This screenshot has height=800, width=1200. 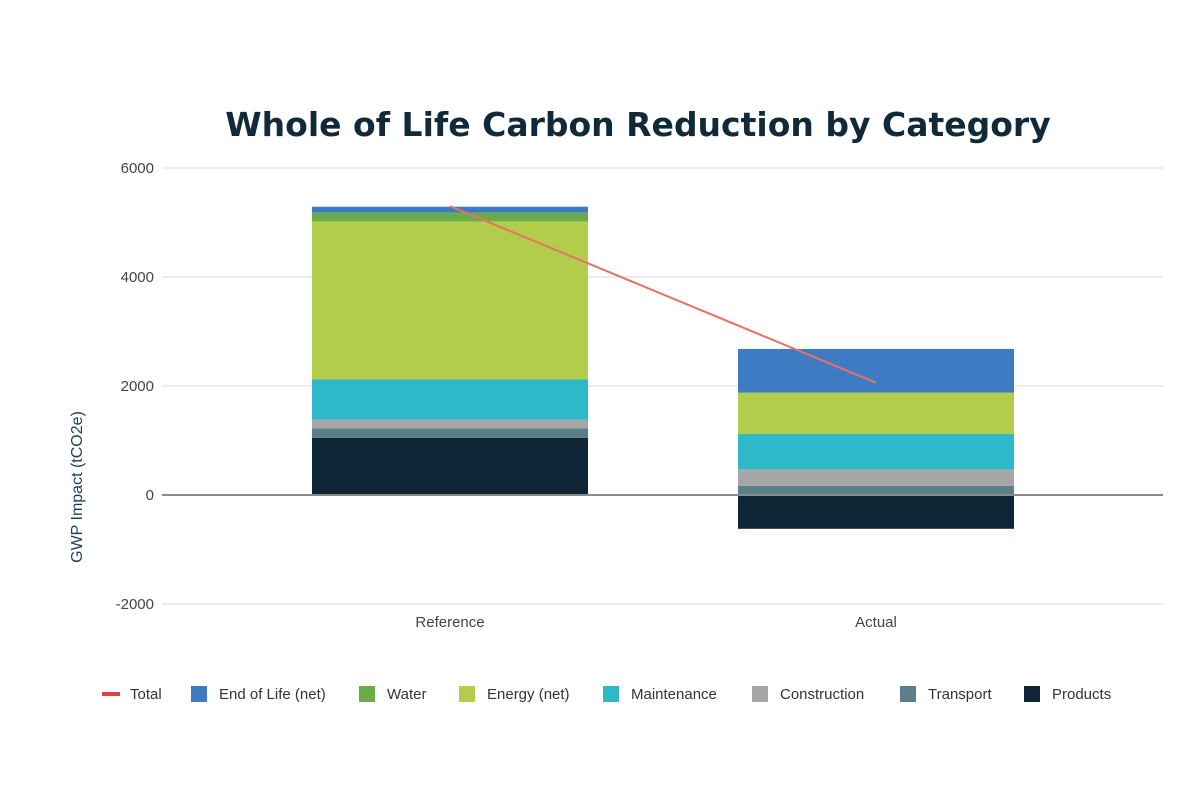 I want to click on x-category-label: Actual, so click(x=876, y=622).